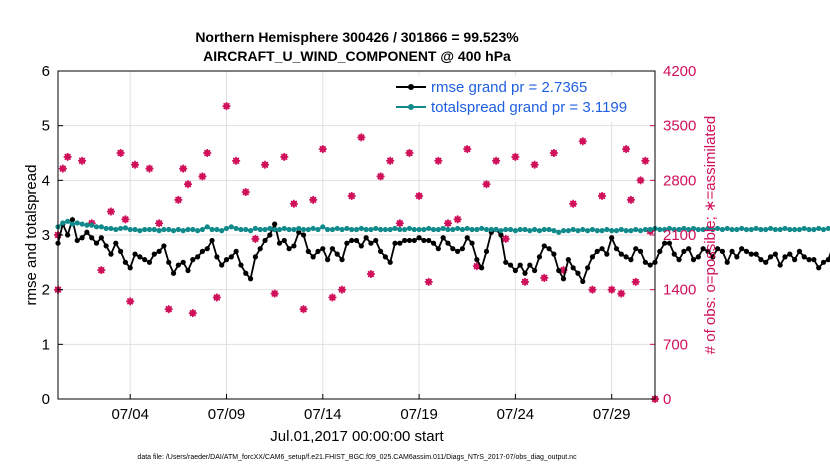 This screenshot has height=470, width=830. What do you see at coordinates (46, 126) in the screenshot?
I see `y-left-tick-label: 5` at bounding box center [46, 126].